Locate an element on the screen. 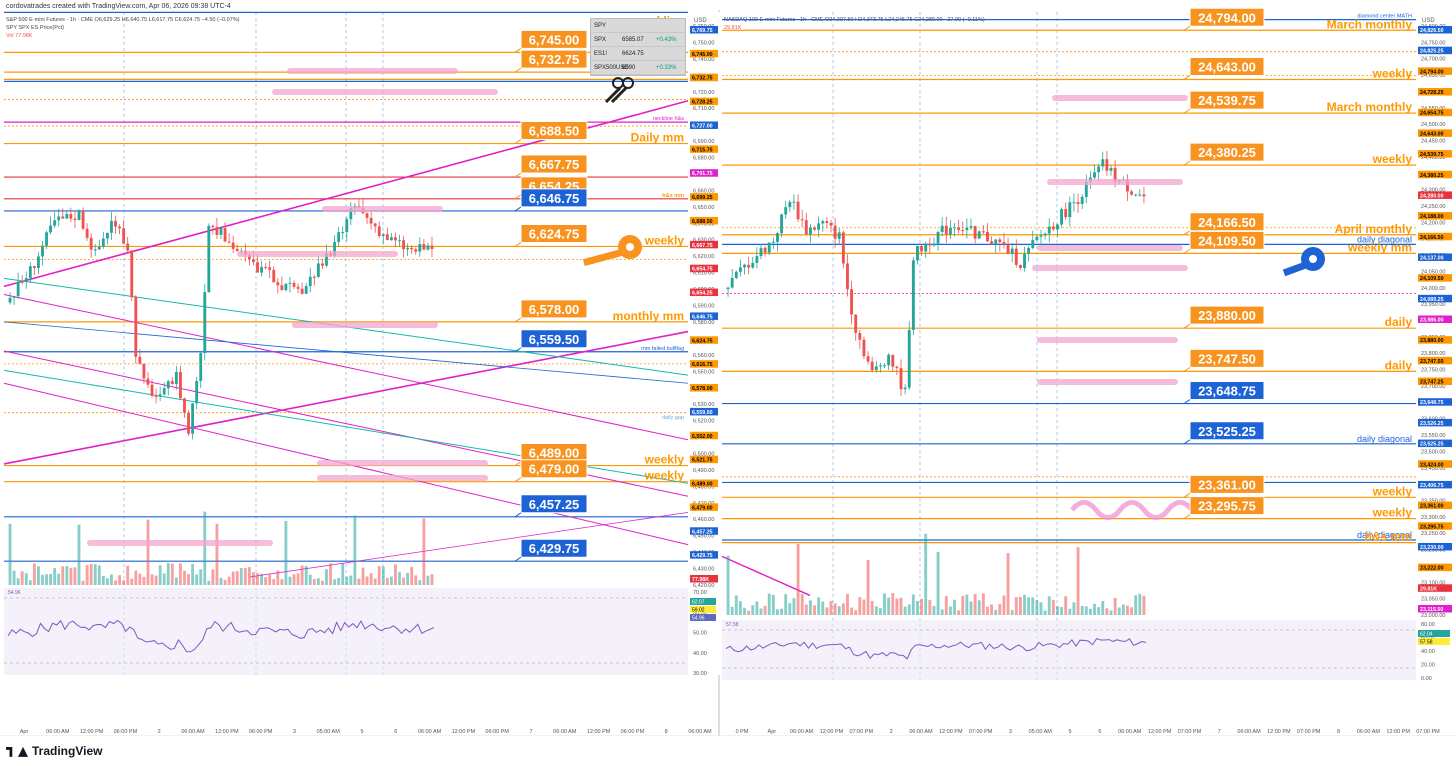  level-label: weekly mm is located at coordinates (1379, 247).